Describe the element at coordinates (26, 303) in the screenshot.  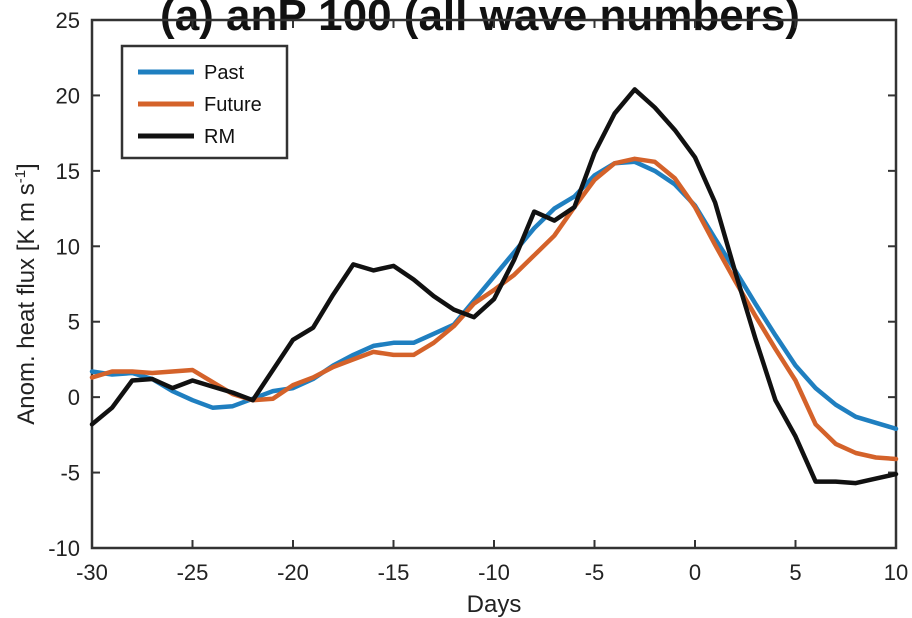
I see `y-axis-label-main: Anom. heat flux [K m s` at that location.